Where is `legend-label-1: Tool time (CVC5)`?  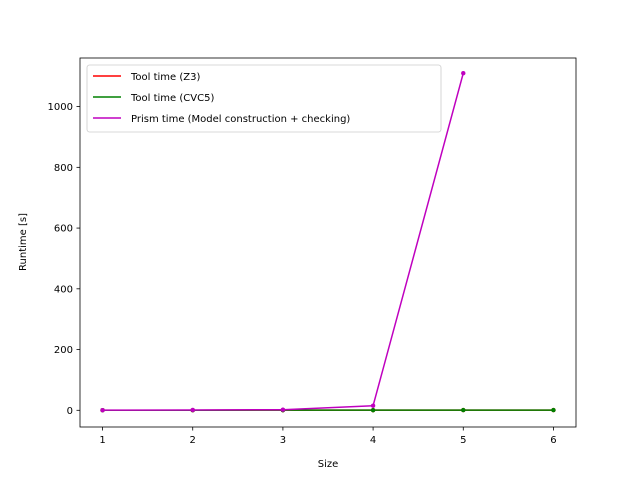
legend-label-1: Tool time (CVC5) is located at coordinates (172, 98).